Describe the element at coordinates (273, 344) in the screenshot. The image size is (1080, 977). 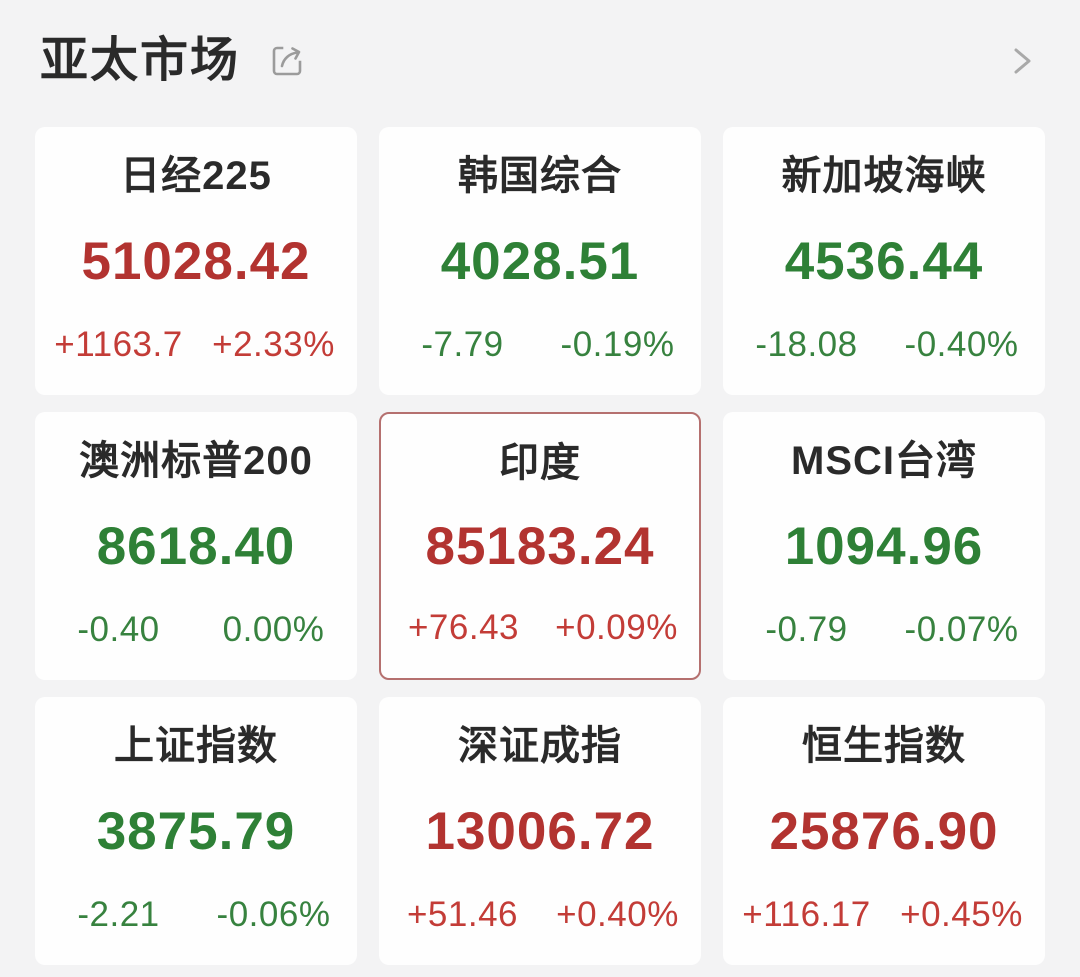
I see `market-change-percent: +2.33%` at that location.